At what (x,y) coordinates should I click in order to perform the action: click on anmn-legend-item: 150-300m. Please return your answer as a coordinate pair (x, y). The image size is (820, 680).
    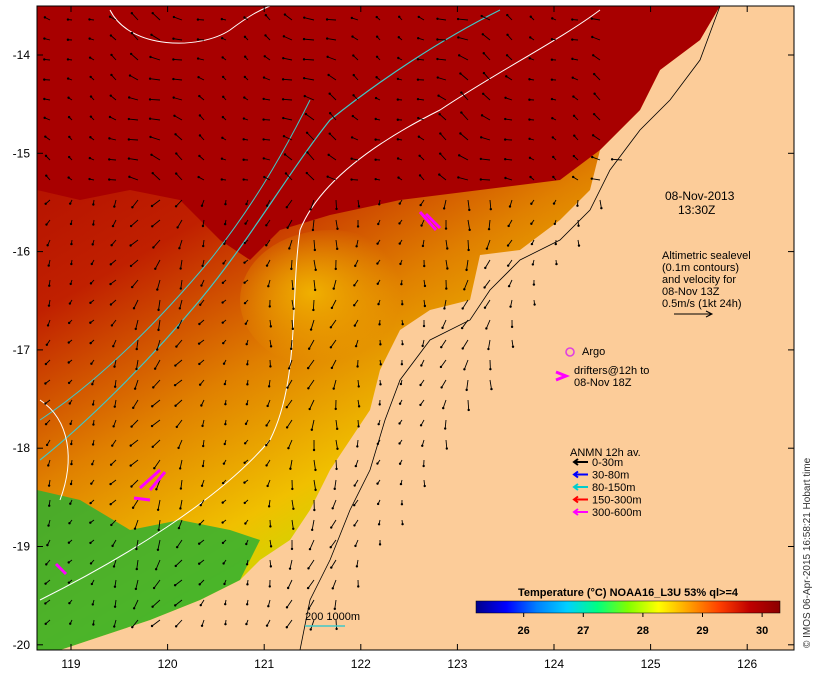
    Looking at the image, I should click on (607, 501).